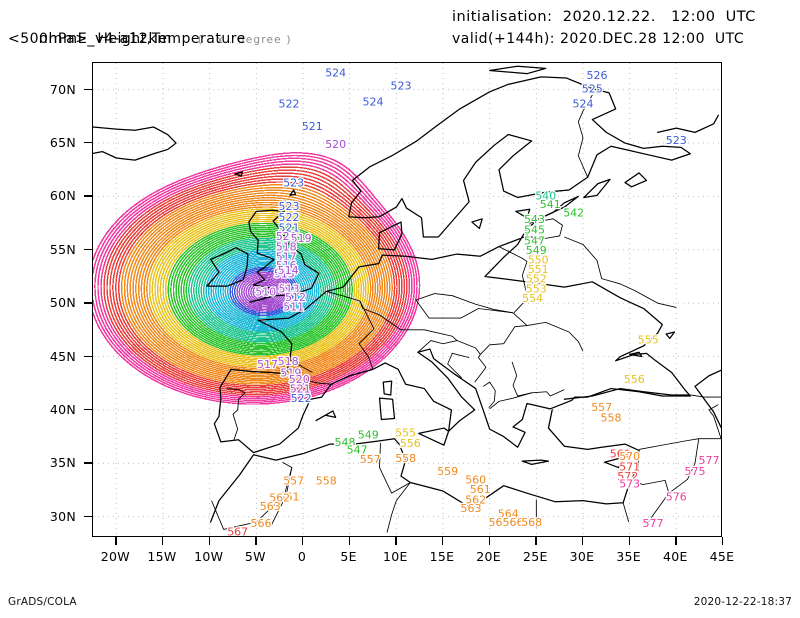 This screenshot has width=800, height=618. I want to click on y-axis-label: 40N, so click(53, 409).